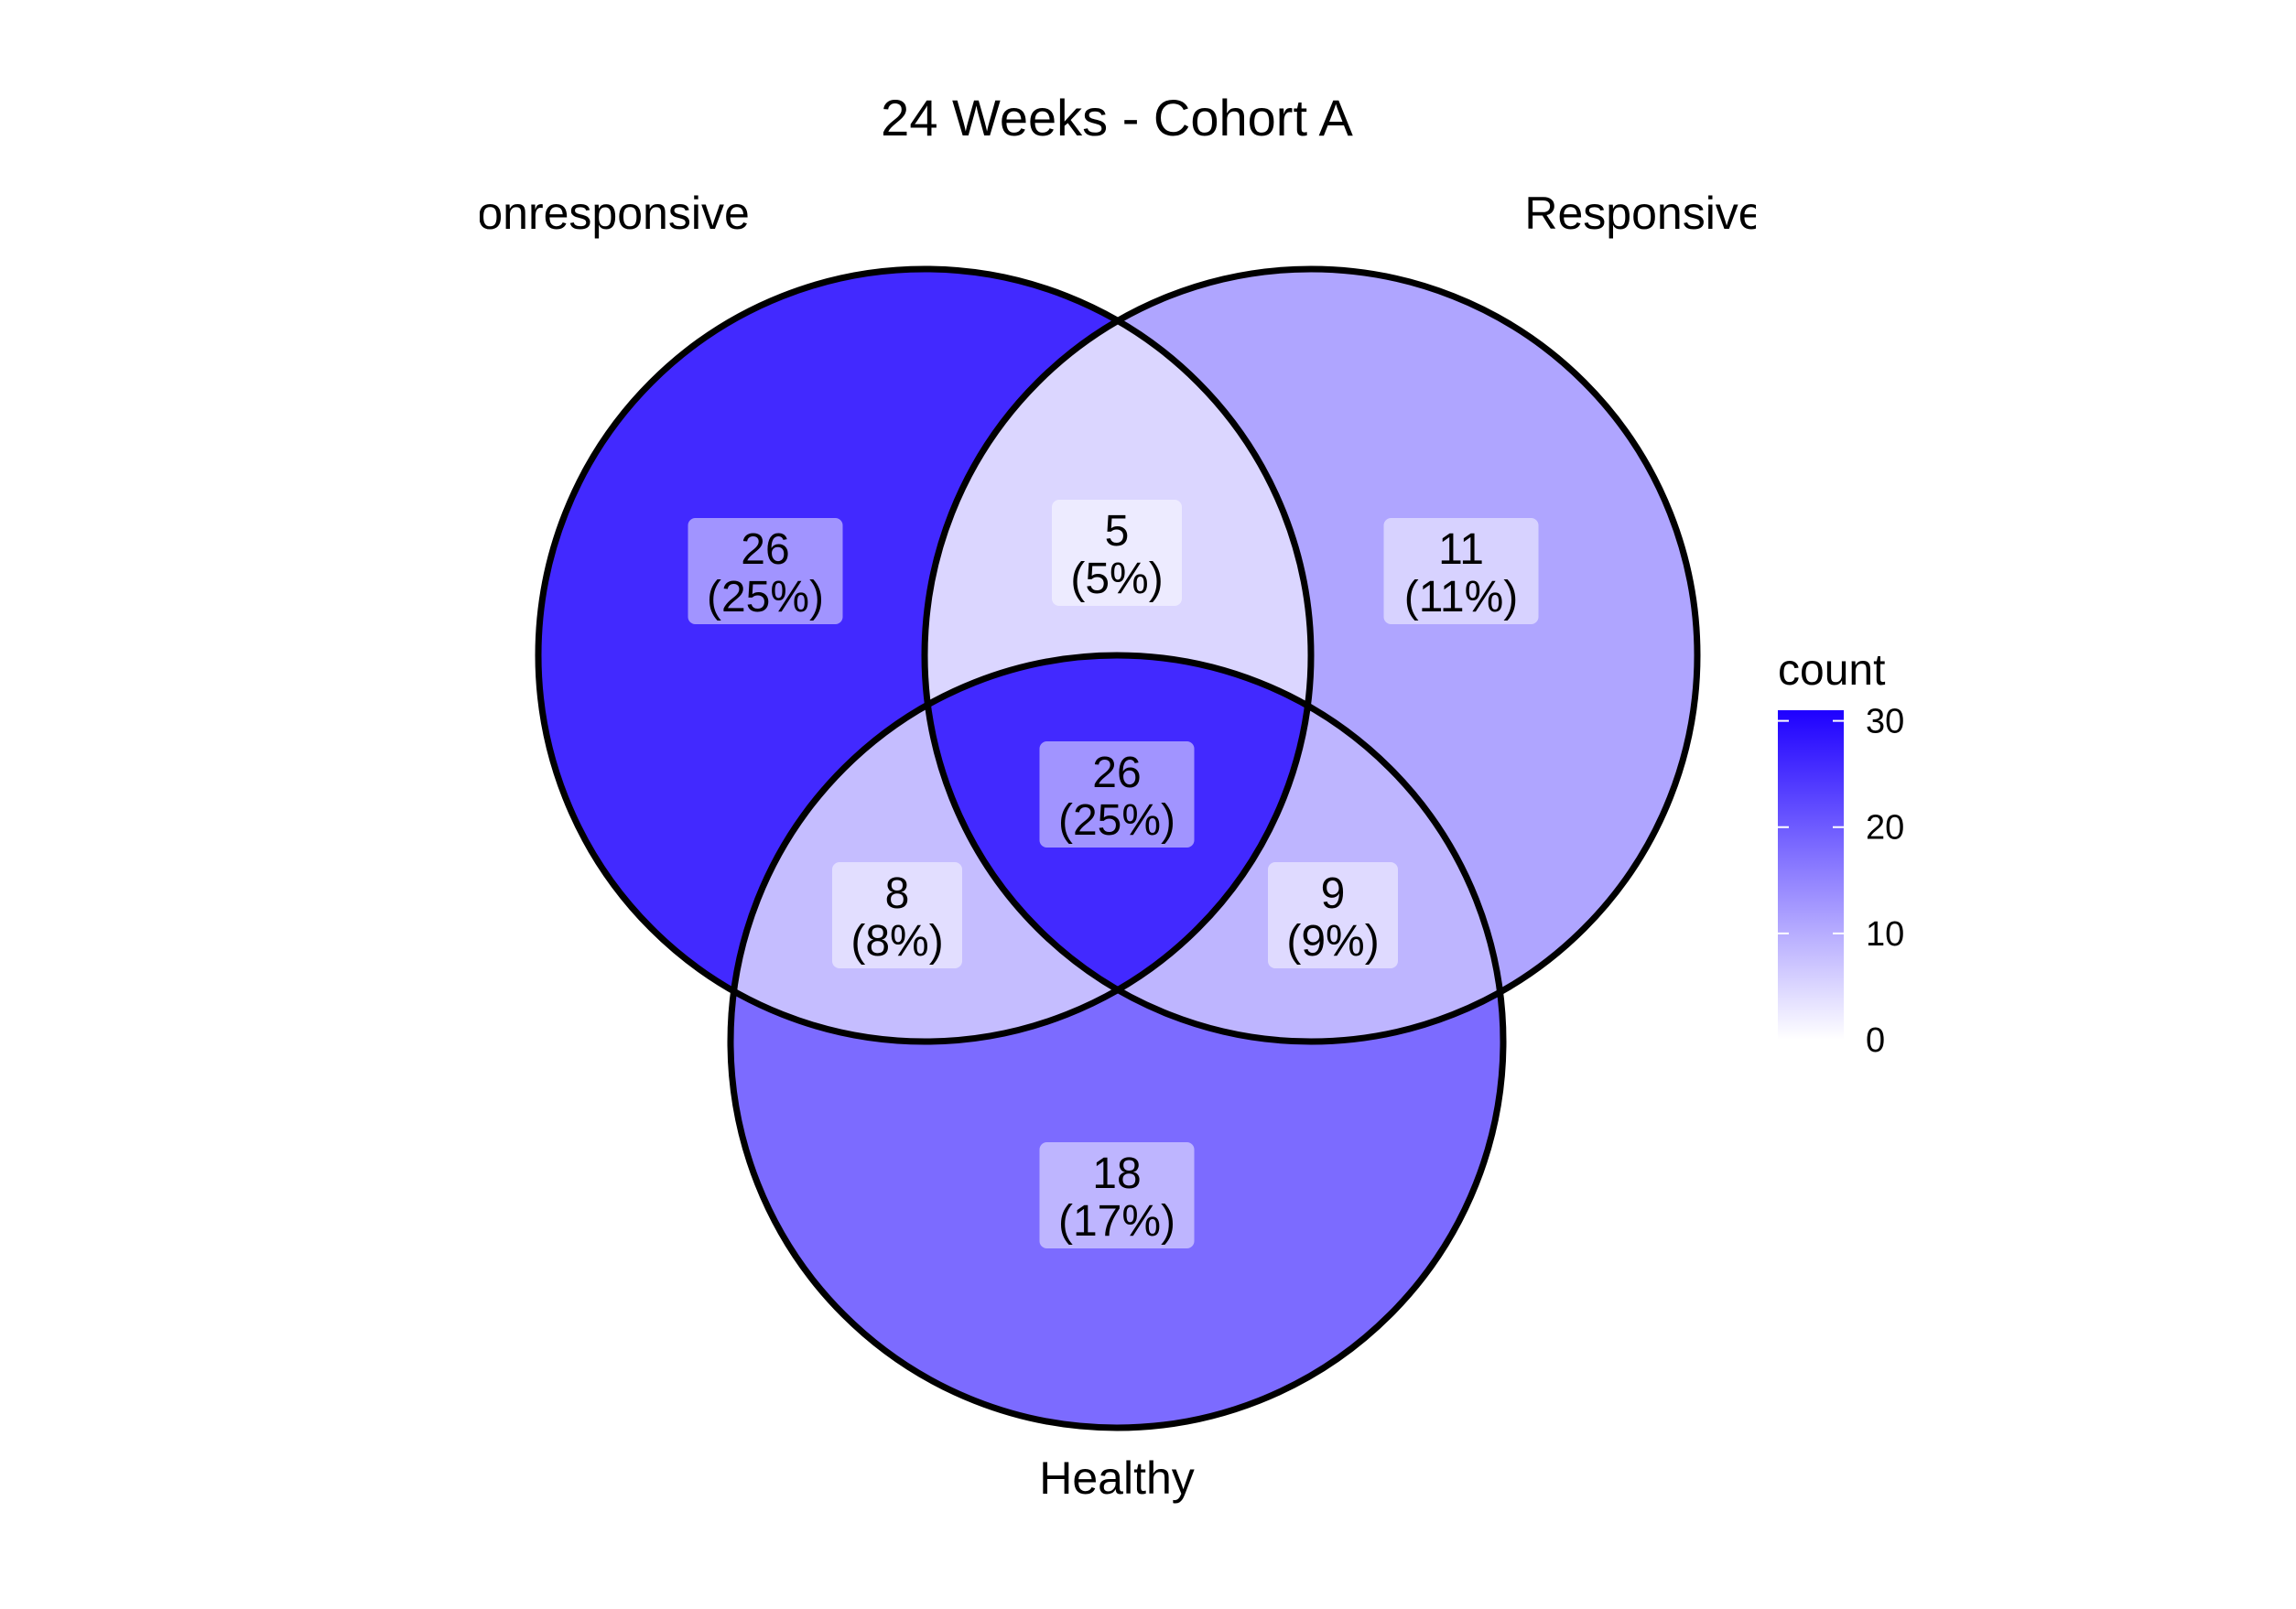  What do you see at coordinates (1332, 942) in the screenshot?
I see `region-percent: (9%)` at bounding box center [1332, 942].